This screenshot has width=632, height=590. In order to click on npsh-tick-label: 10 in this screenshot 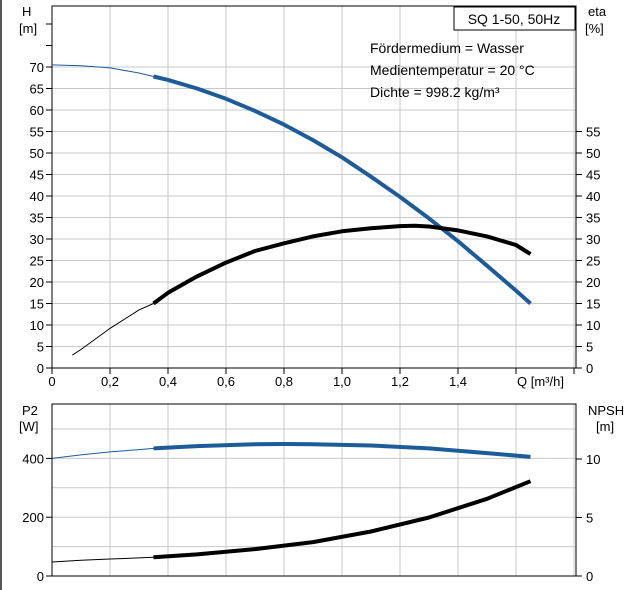, I will do `click(593, 459)`.